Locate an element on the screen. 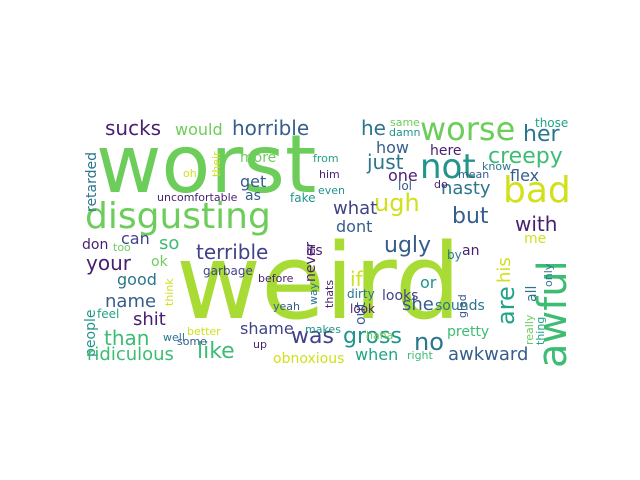  word-ugh: ugh is located at coordinates (397, 203).